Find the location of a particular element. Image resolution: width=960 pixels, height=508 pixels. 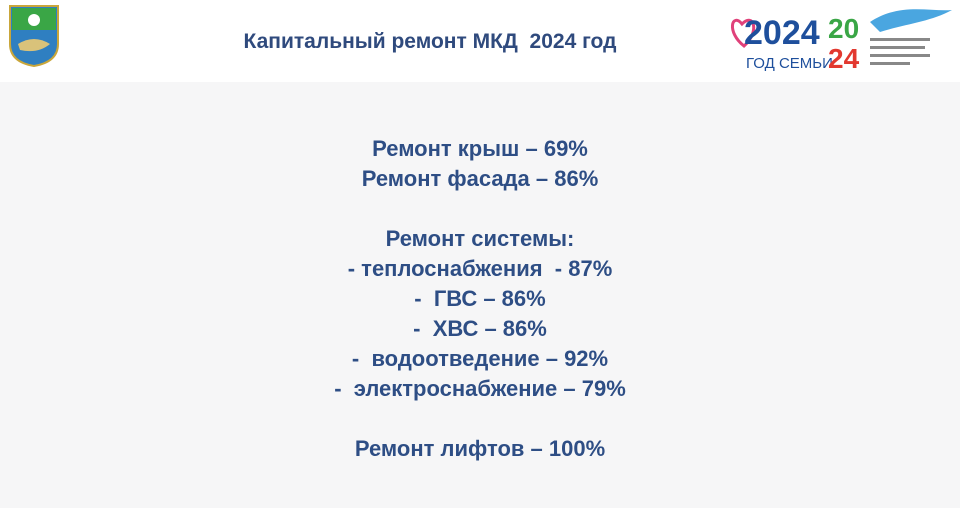

logo-year2-top: 20 is located at coordinates (843, 28).